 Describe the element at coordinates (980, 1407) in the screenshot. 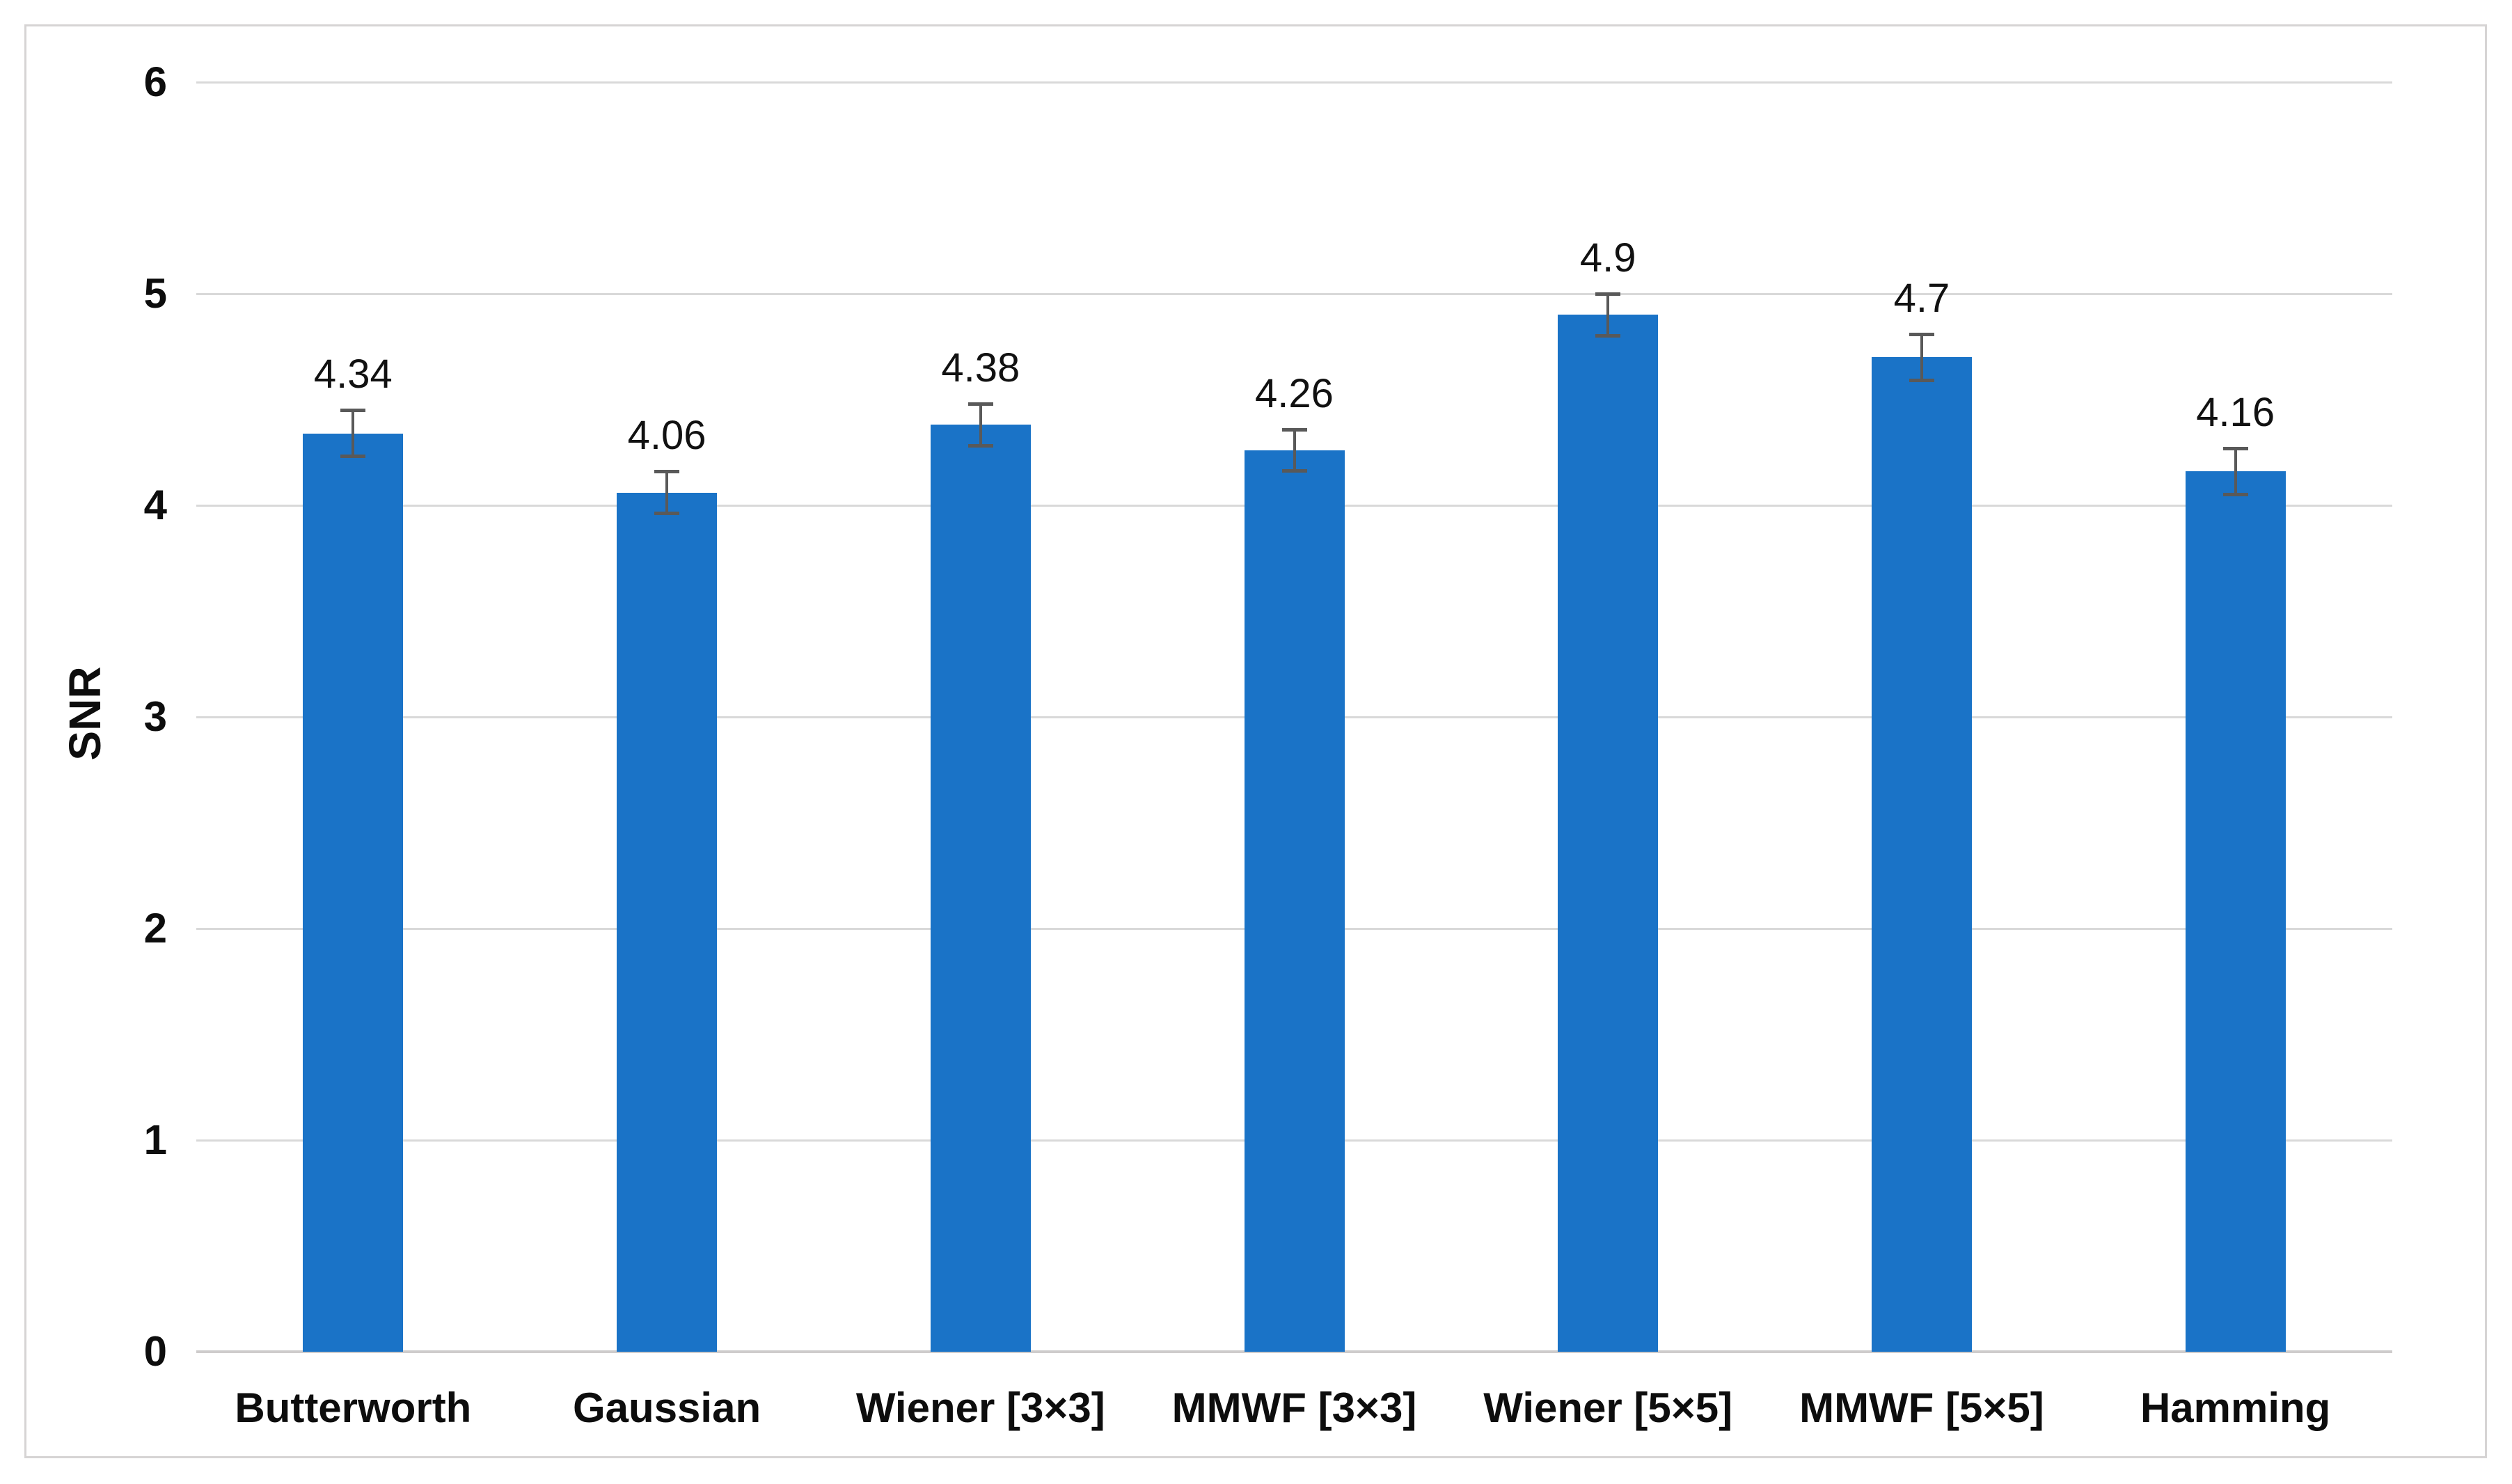

I see `x-axis-category-label: Wiener [3×3]` at that location.